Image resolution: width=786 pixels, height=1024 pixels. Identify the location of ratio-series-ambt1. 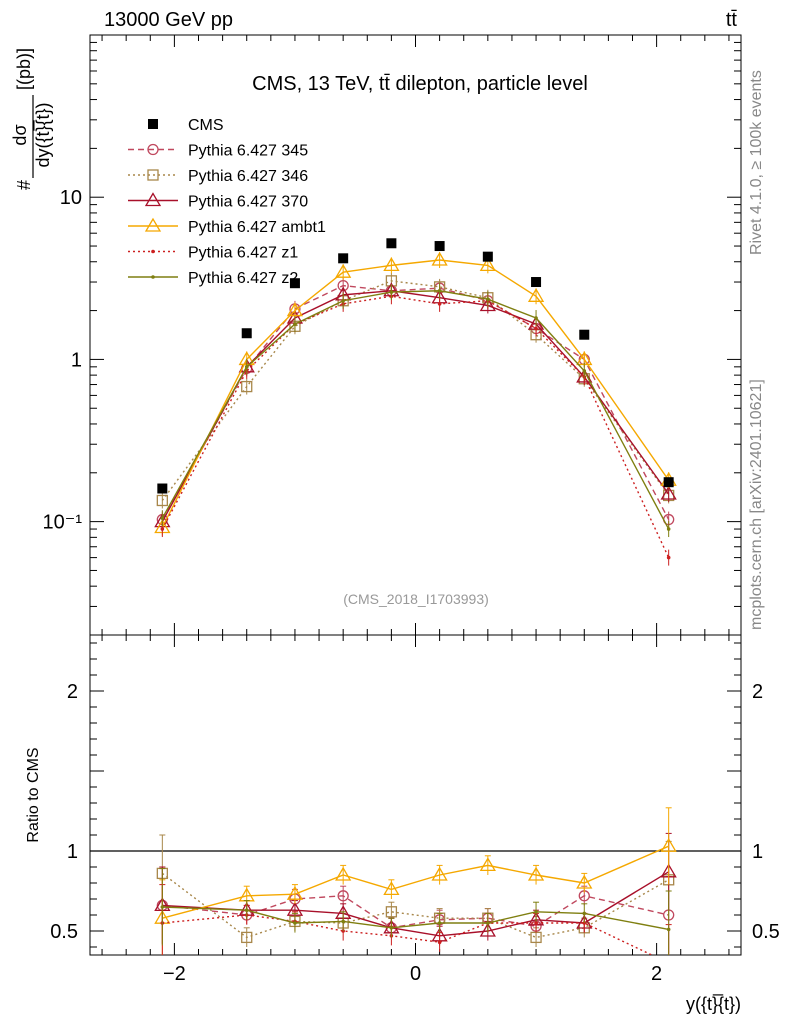
(415, 881).